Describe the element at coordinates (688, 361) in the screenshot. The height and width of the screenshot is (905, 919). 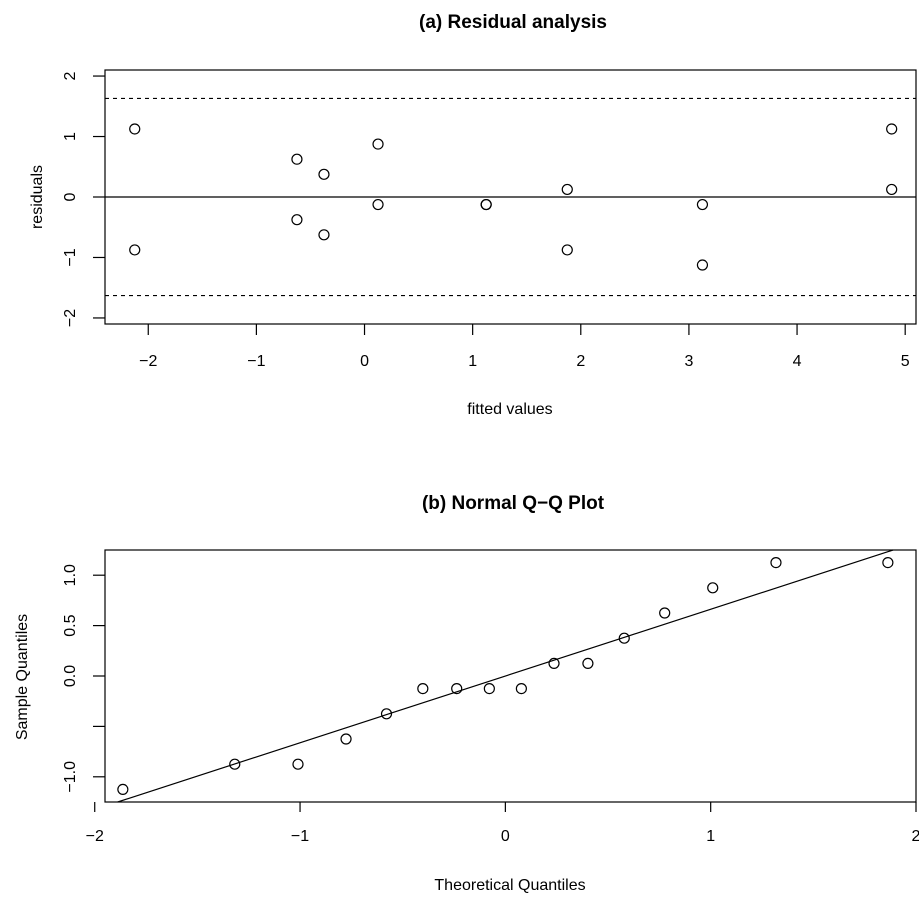
I see `x-tick-label: 3` at that location.